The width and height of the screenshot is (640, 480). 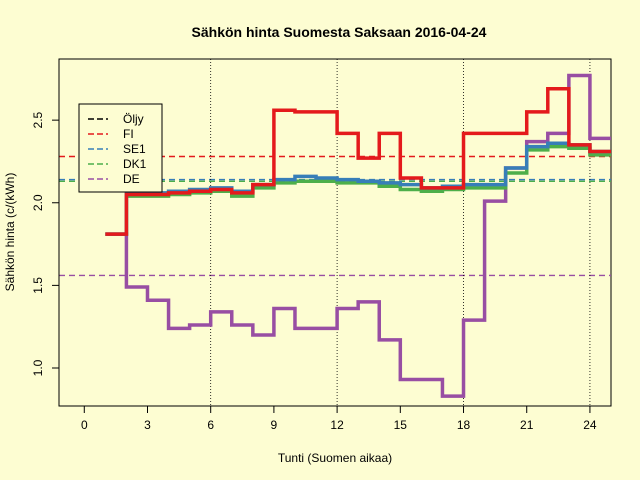 What do you see at coordinates (128, 134) in the screenshot?
I see `legend-label: FI` at bounding box center [128, 134].